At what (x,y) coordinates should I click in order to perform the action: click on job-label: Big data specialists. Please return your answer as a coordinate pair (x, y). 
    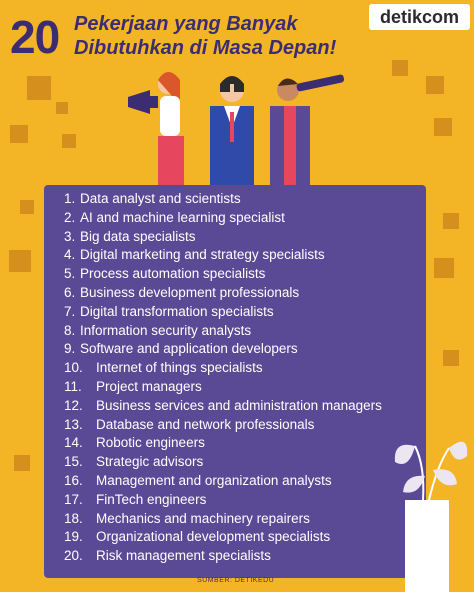
    Looking at the image, I should click on (138, 236).